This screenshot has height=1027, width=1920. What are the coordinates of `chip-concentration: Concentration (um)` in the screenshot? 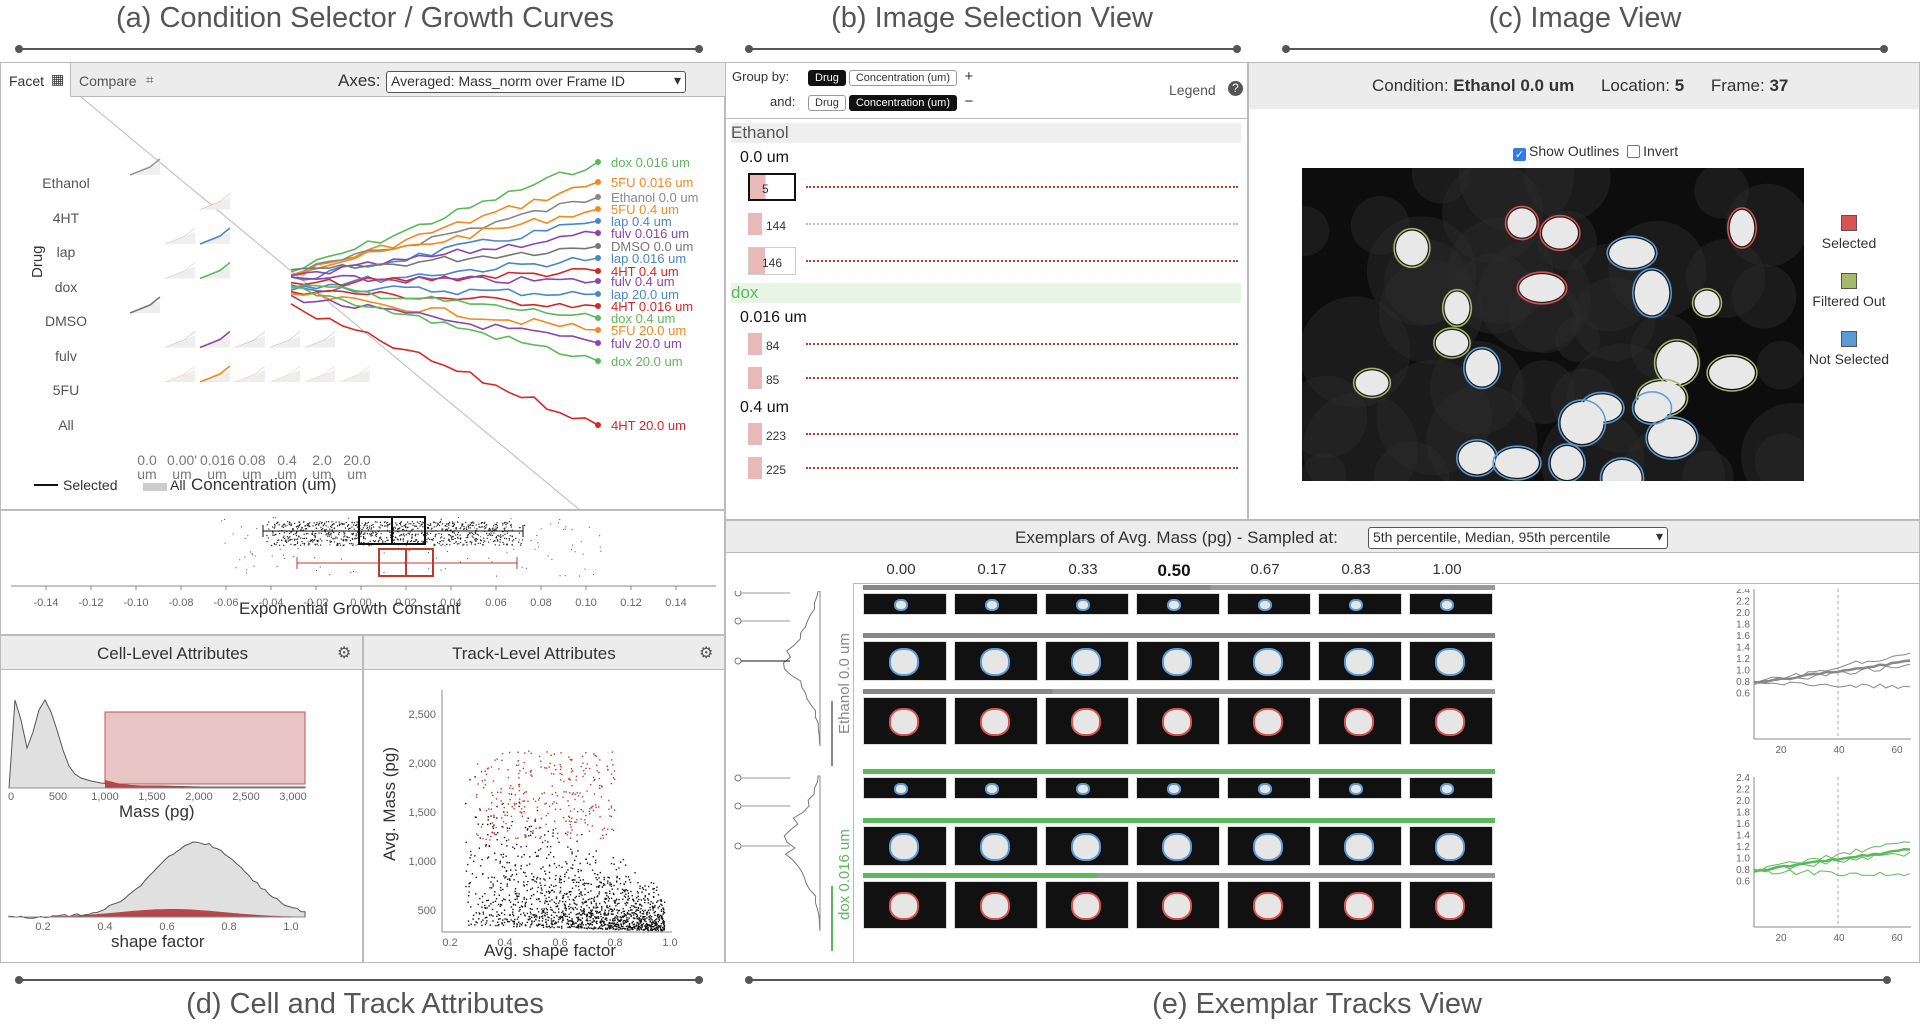 It's located at (902, 78).